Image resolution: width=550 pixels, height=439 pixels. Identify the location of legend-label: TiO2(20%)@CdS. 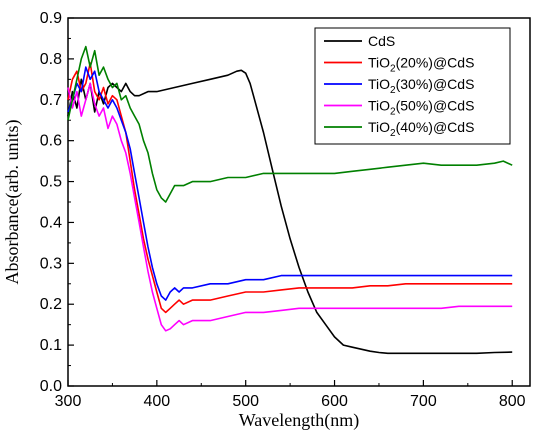
(421, 65).